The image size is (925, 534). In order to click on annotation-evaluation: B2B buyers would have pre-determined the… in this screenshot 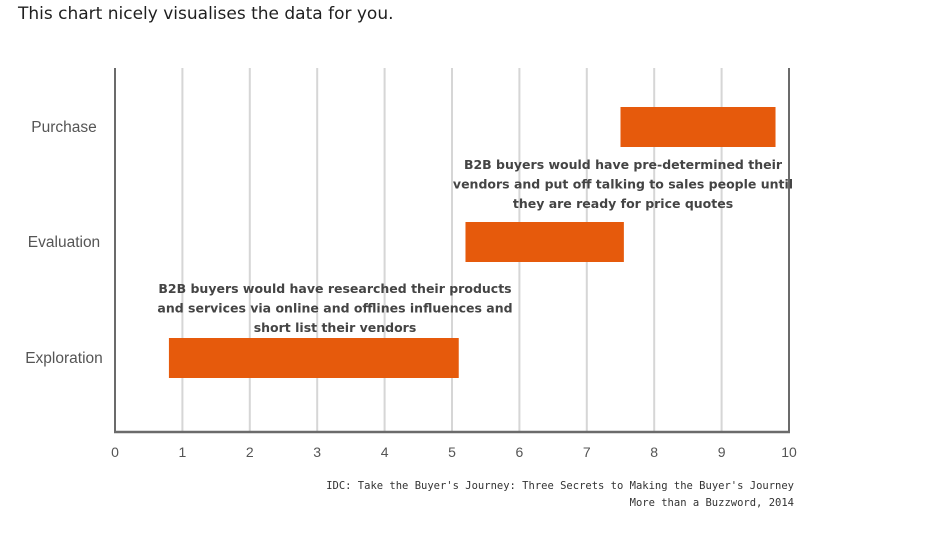, I will do `click(623, 184)`.